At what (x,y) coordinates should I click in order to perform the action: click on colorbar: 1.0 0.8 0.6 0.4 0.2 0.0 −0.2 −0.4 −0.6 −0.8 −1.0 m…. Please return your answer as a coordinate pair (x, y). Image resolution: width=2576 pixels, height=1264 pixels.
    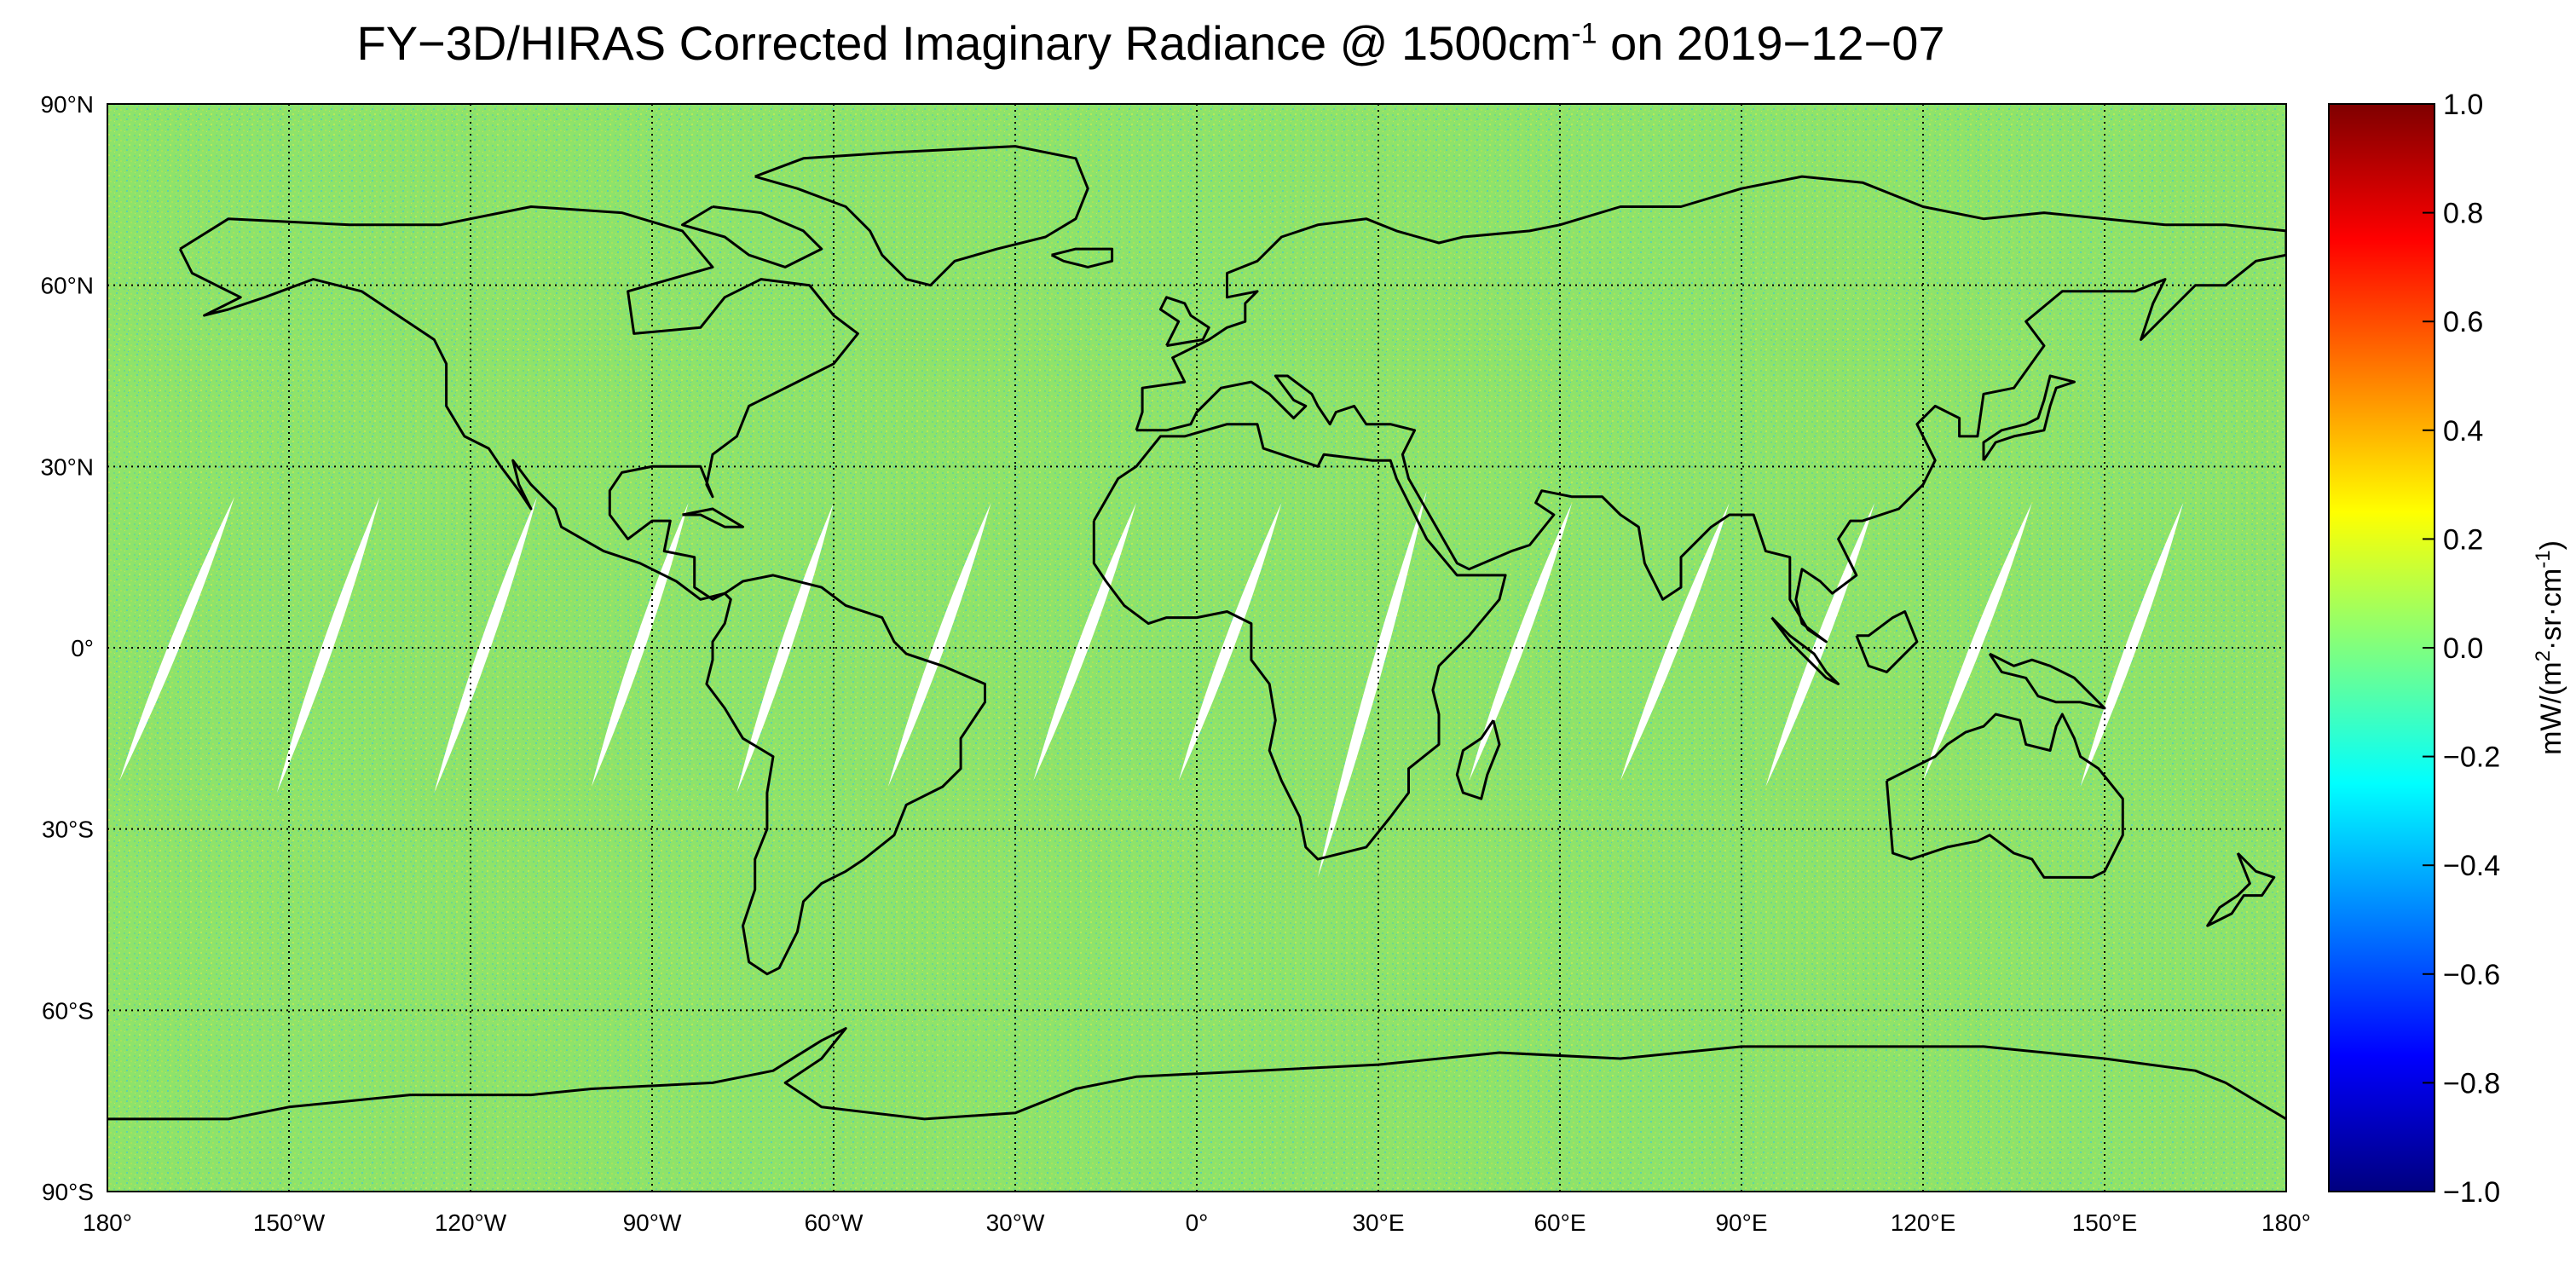
    Looking at the image, I should click on (2448, 649).